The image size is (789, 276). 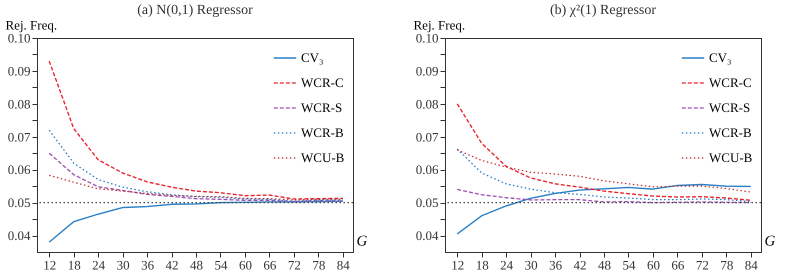 What do you see at coordinates (603, 10) in the screenshot?
I see `chart-title: (b) χ²(1) Regressor` at bounding box center [603, 10].